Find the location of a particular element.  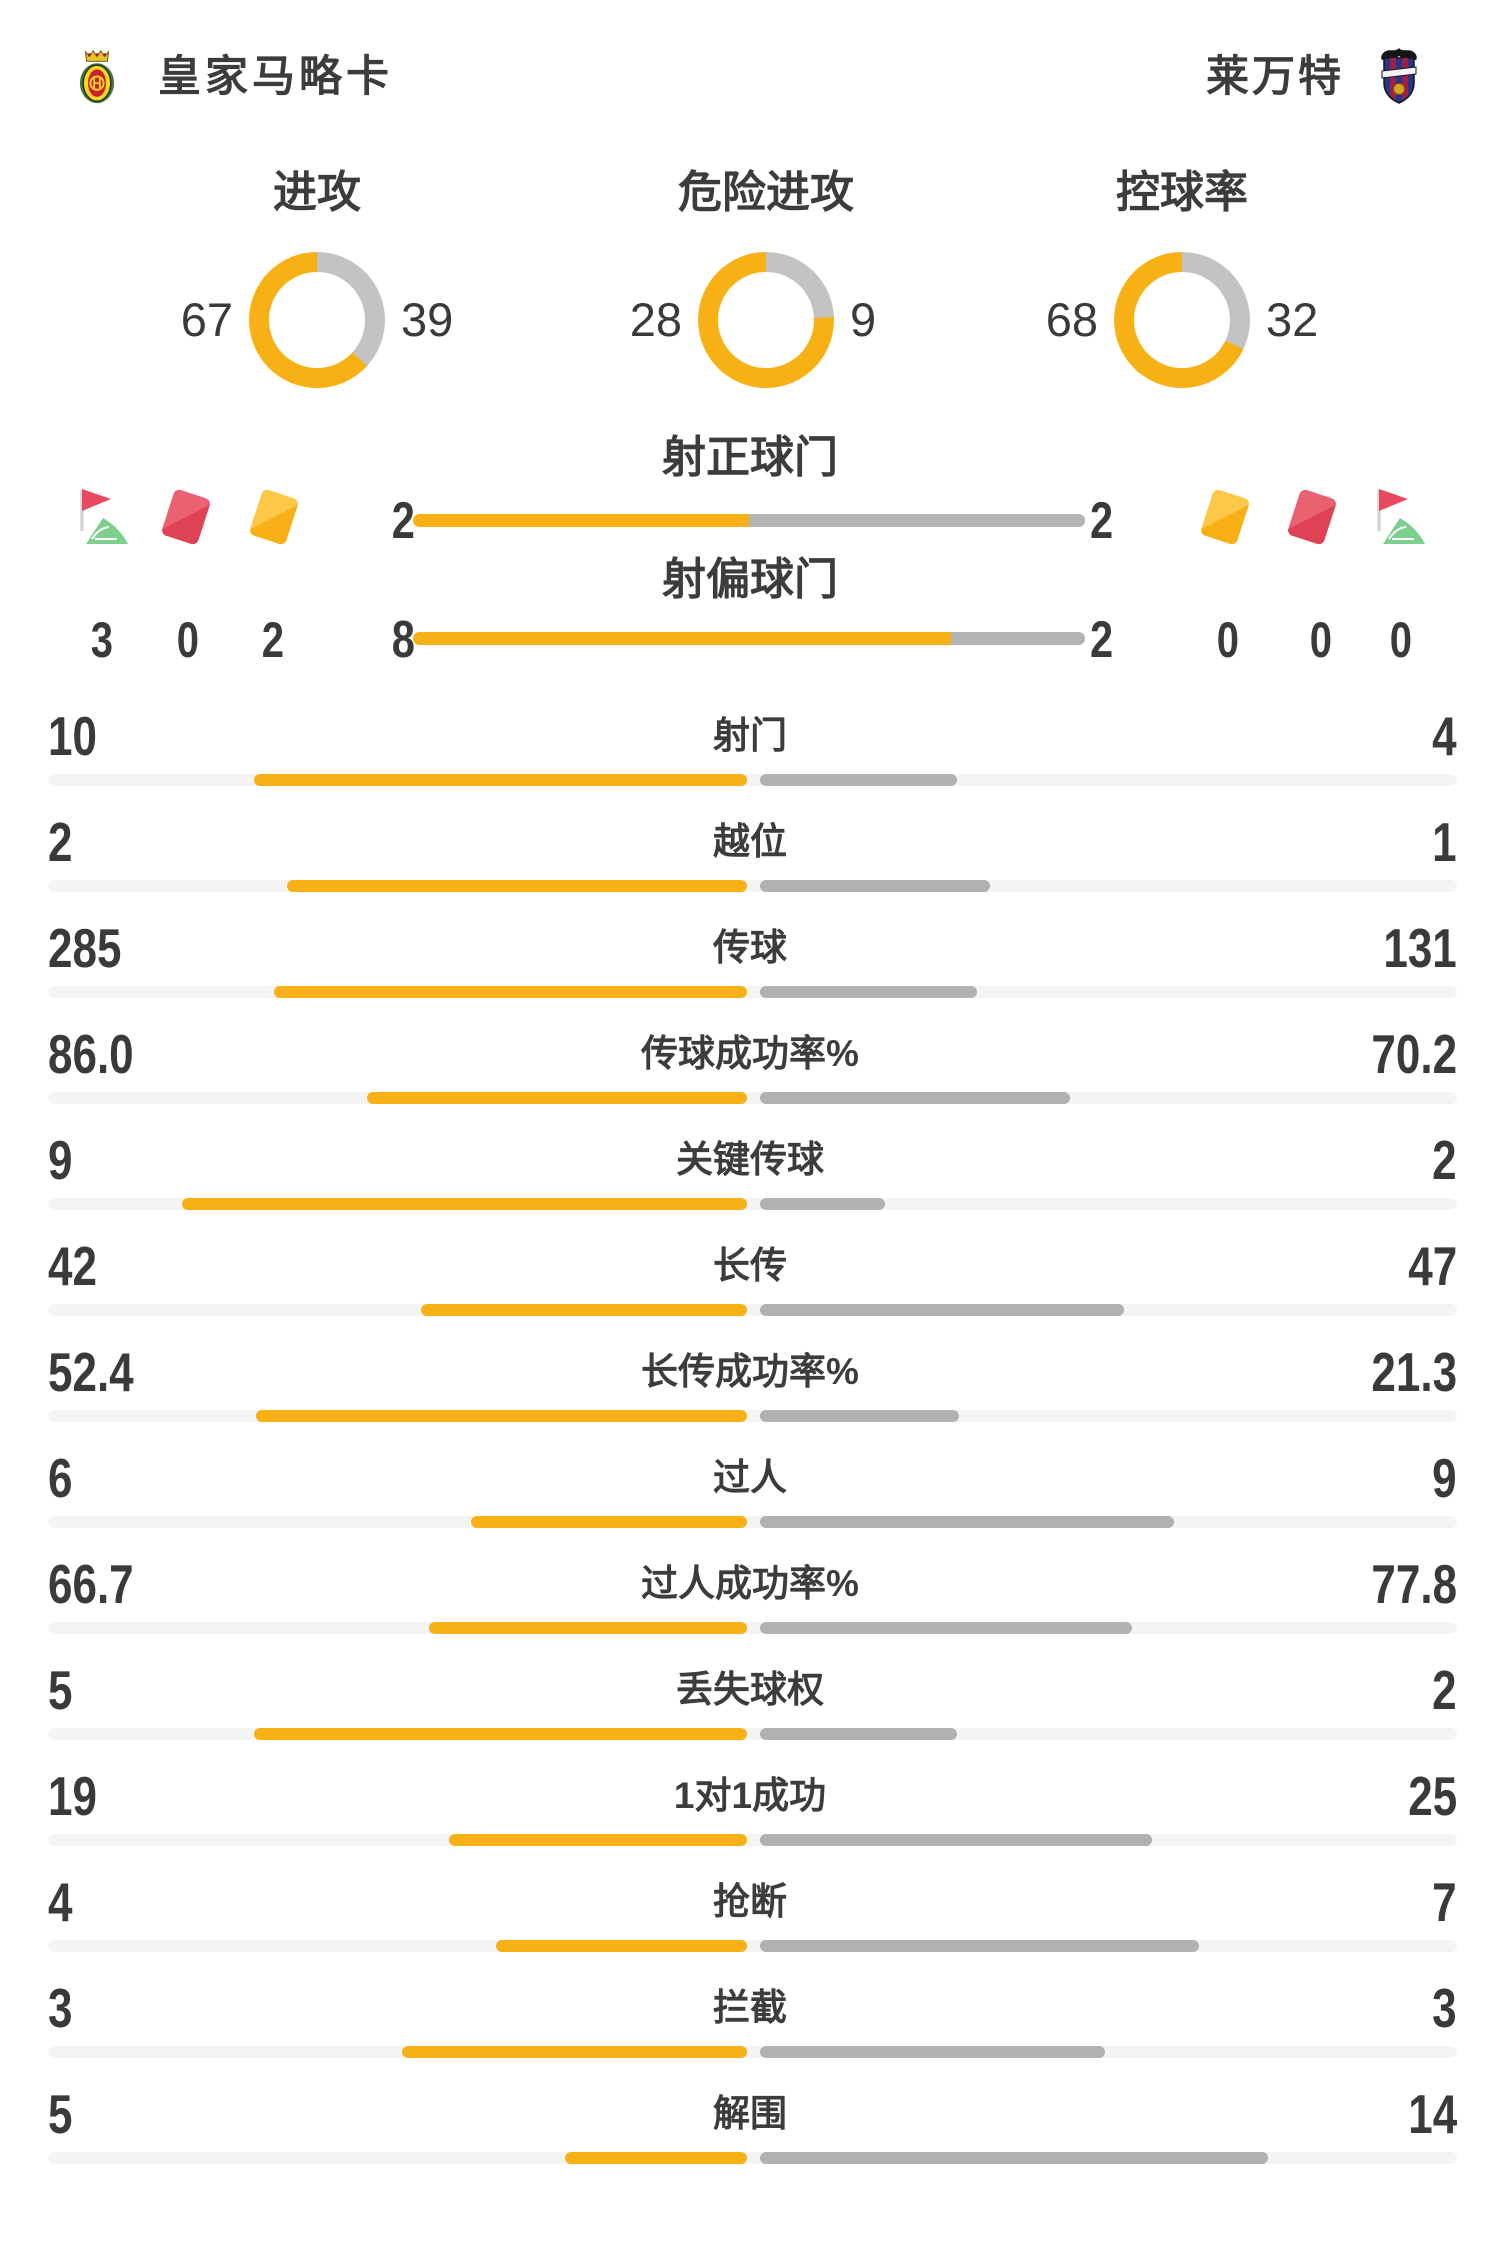

stat-label: 长传成功率% is located at coordinates (750, 1371).